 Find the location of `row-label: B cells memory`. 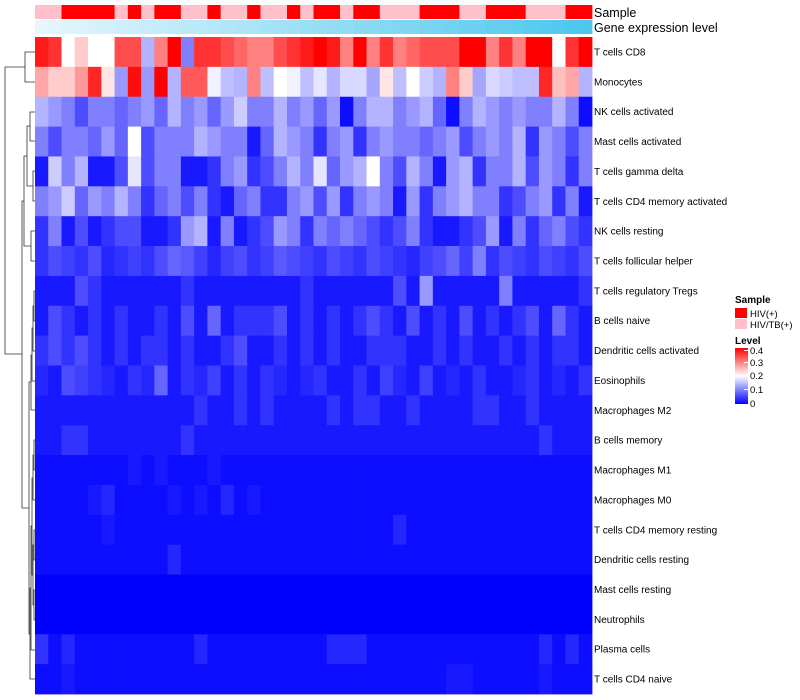

row-label: B cells memory is located at coordinates (628, 441).